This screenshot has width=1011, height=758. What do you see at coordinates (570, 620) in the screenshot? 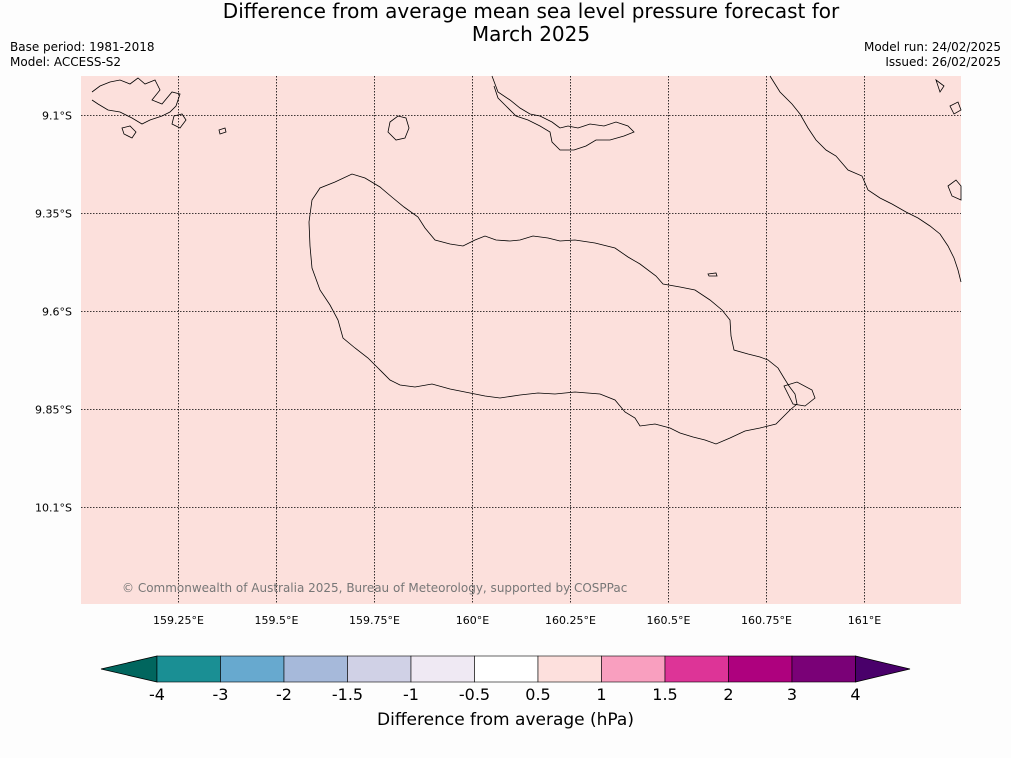
I see `lon-label: 160.25°E` at bounding box center [570, 620].